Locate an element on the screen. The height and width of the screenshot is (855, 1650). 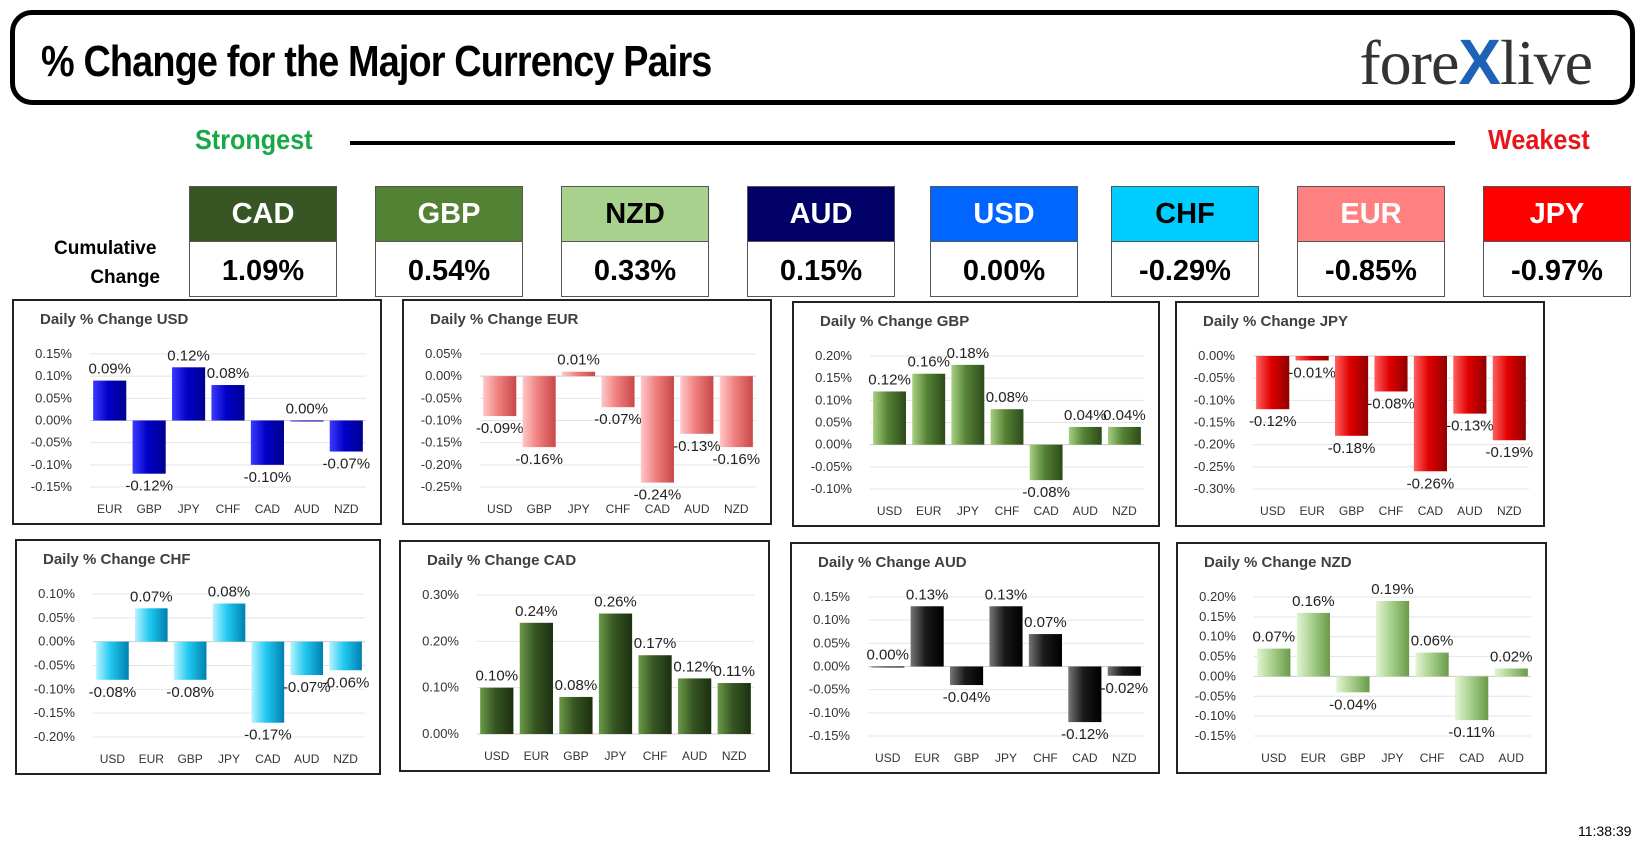
data-label: -0.09% is located at coordinates (500, 428).